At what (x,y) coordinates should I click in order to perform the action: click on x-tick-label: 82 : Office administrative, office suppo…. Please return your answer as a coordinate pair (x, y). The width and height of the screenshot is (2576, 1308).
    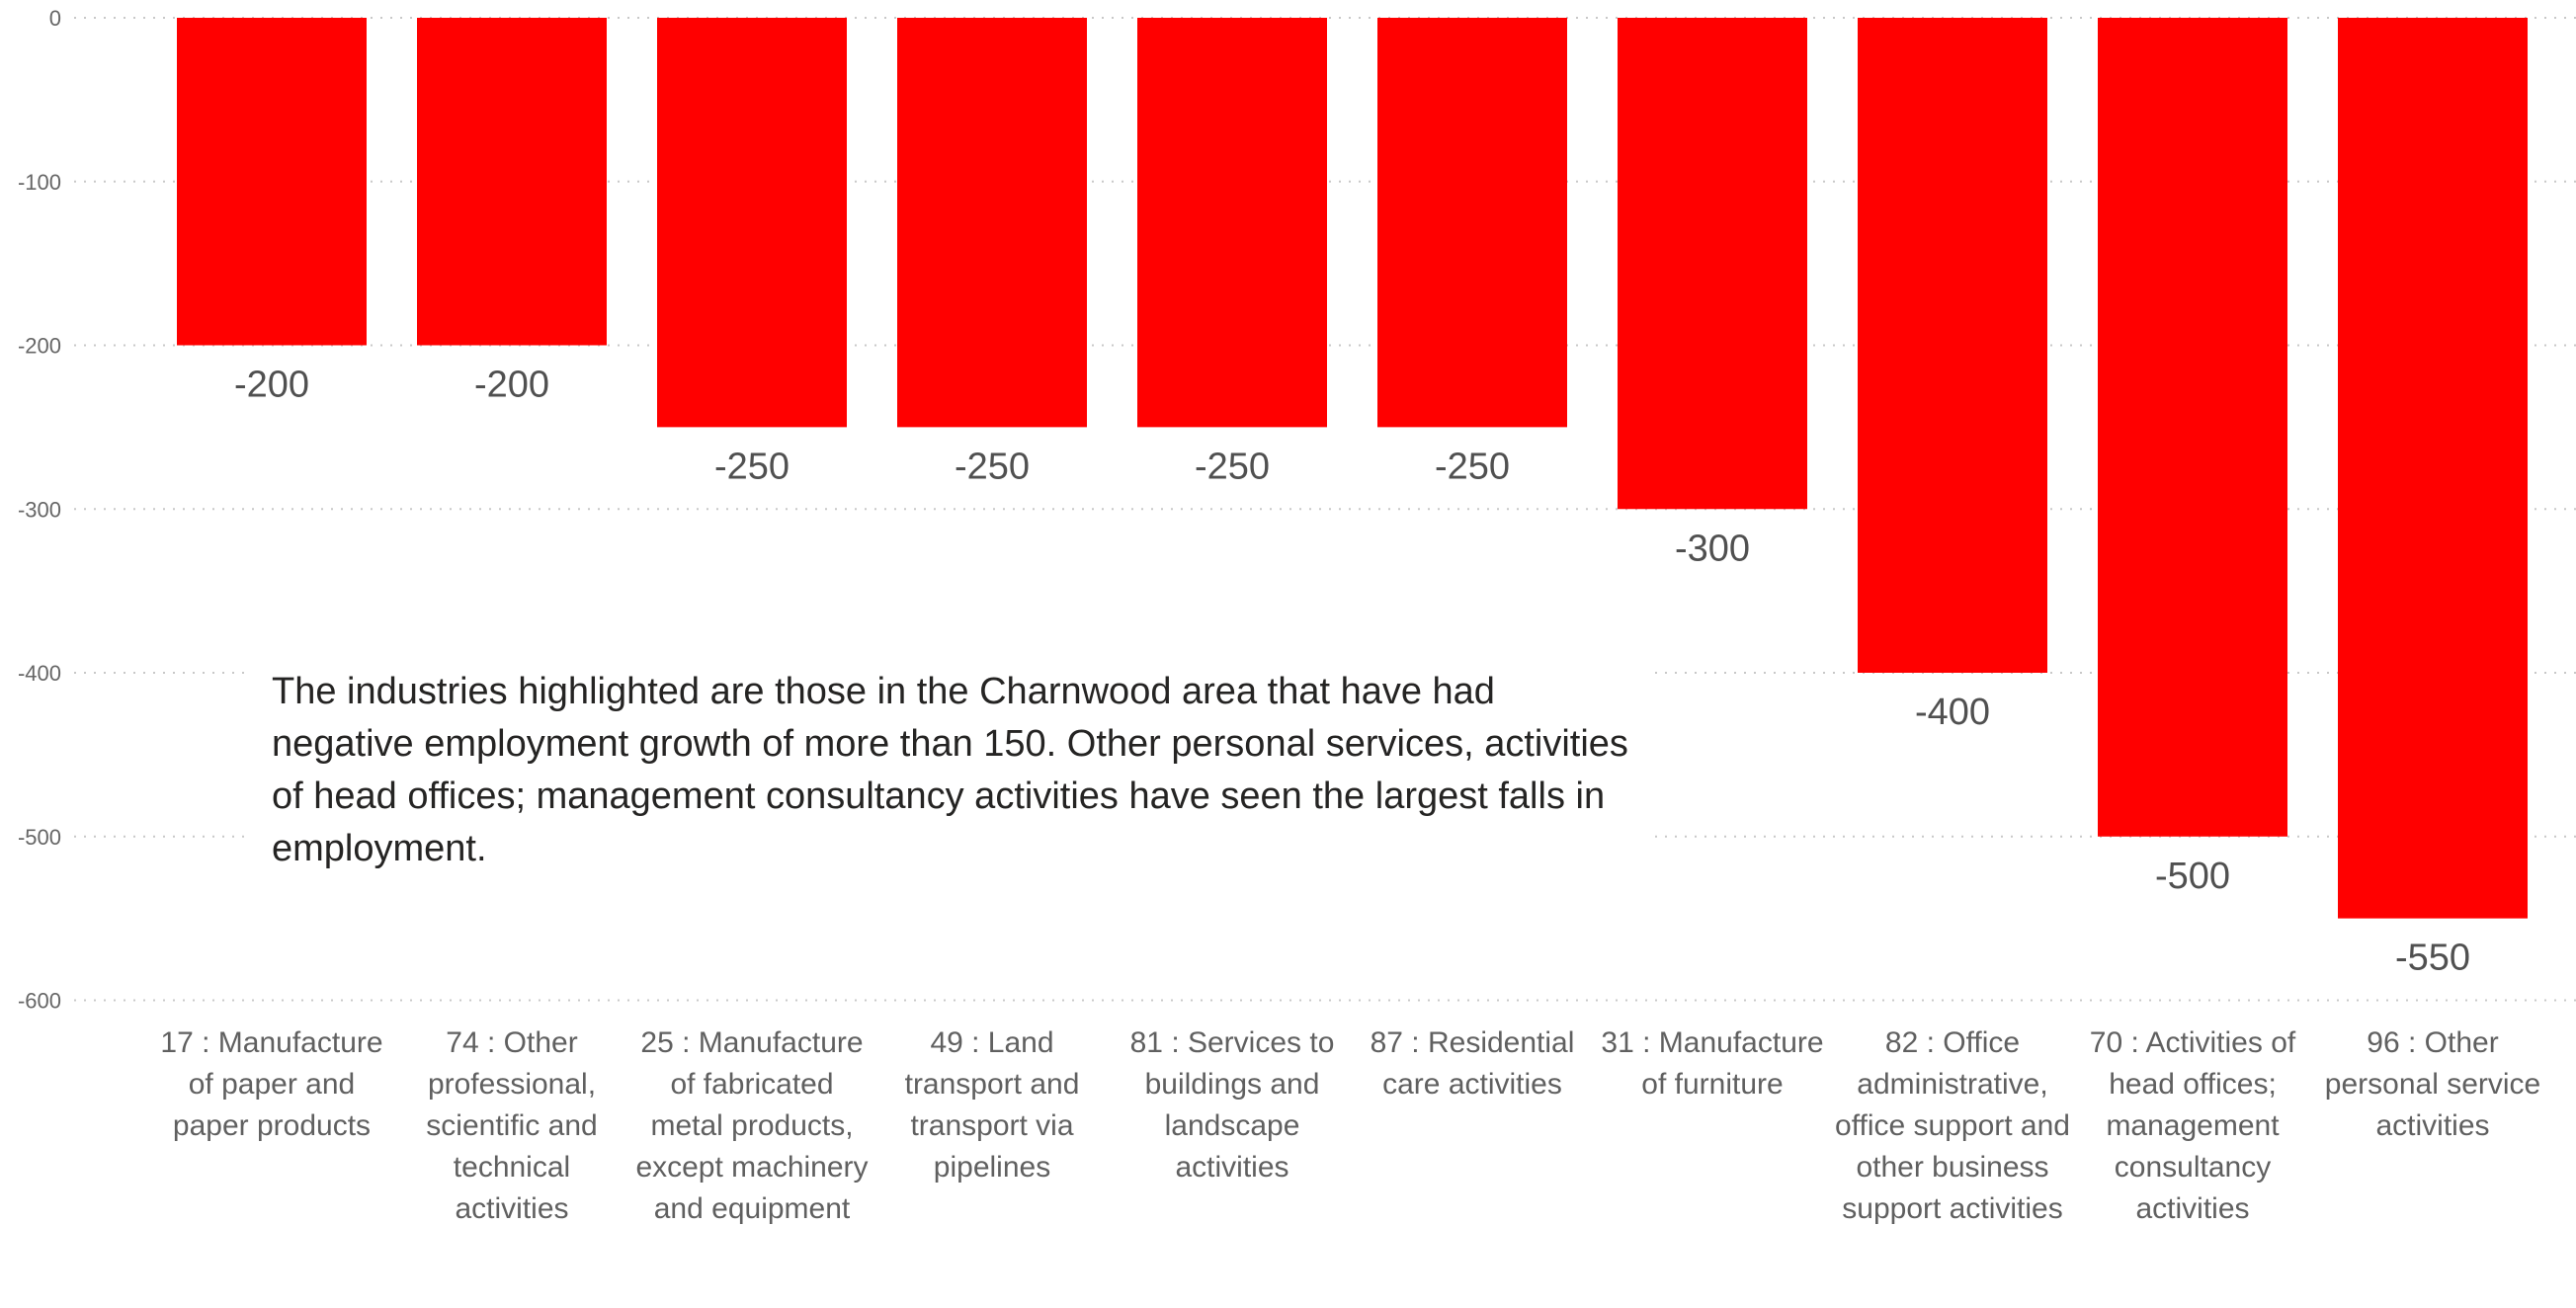
    Looking at the image, I should click on (1952, 1125).